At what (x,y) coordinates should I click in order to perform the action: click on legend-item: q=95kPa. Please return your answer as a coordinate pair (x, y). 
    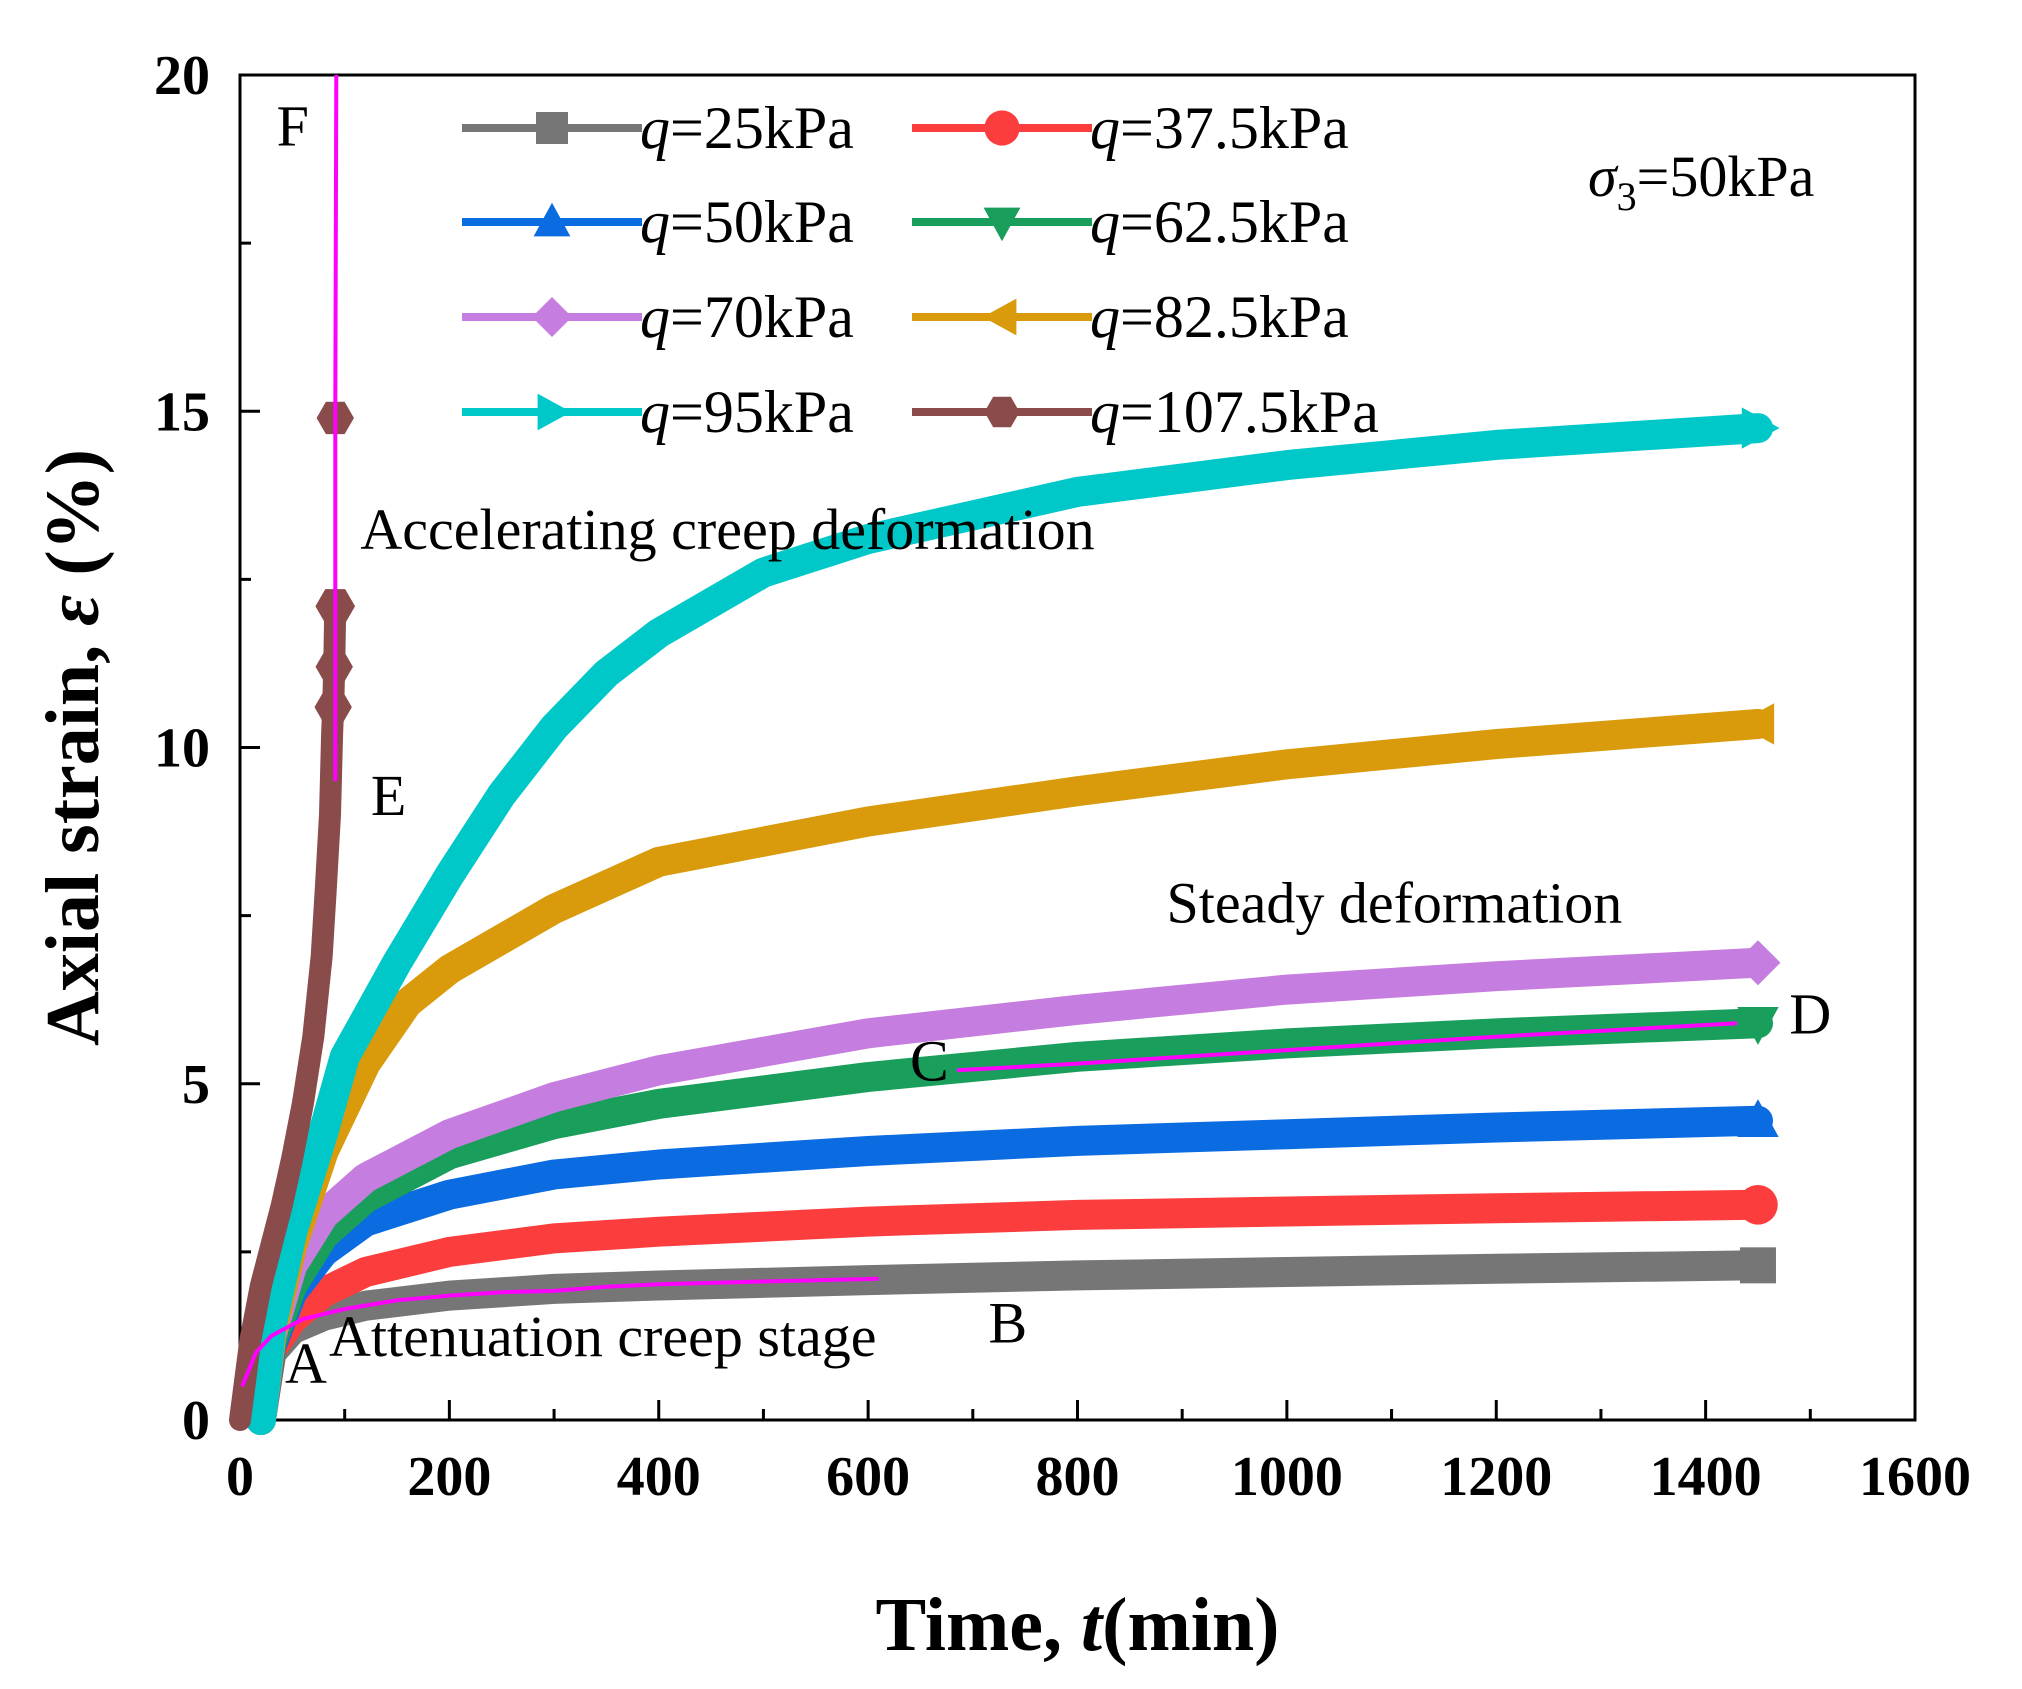
    Looking at the image, I should click on (658, 412).